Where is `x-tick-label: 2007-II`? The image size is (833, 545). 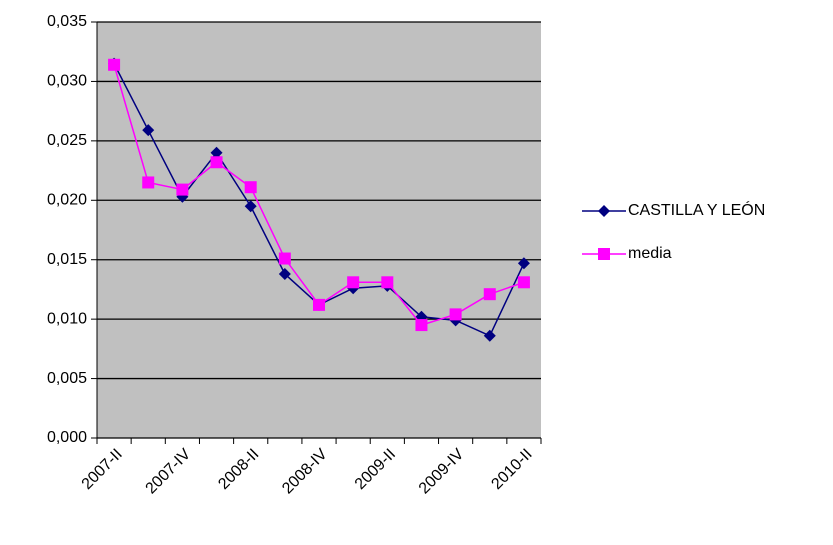
x-tick-label: 2007-II is located at coordinates (102, 469).